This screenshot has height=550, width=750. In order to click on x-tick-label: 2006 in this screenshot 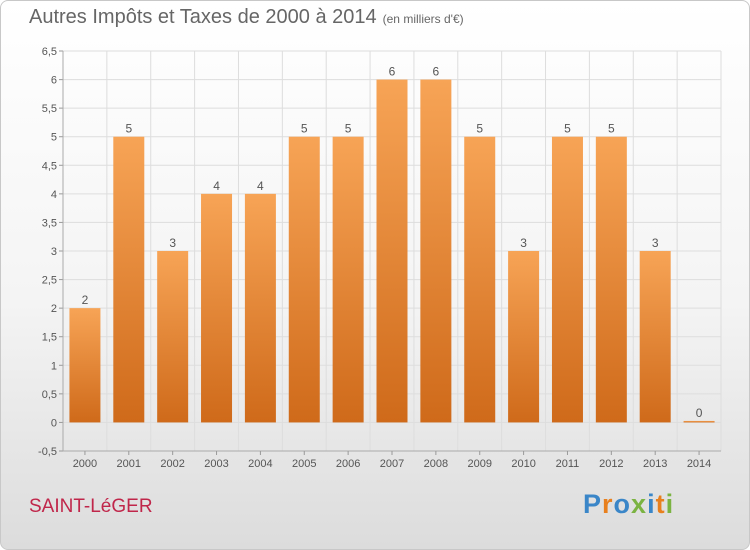, I will do `click(348, 464)`.